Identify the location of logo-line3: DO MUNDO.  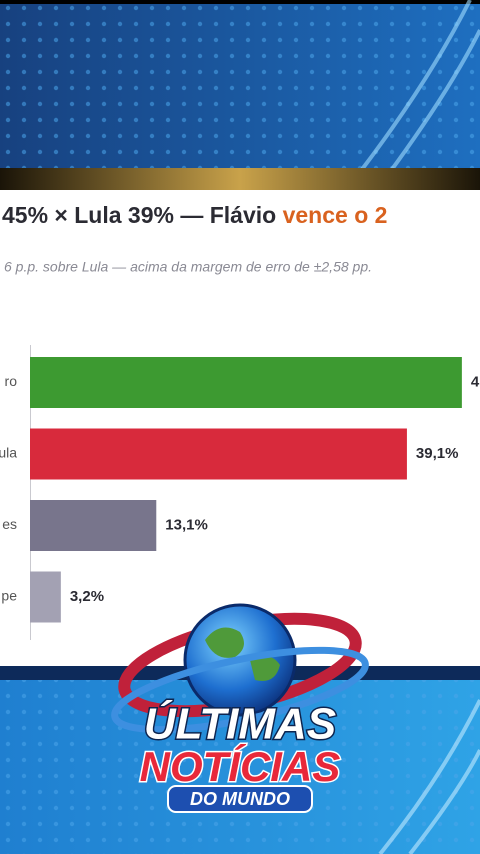
(240, 799).